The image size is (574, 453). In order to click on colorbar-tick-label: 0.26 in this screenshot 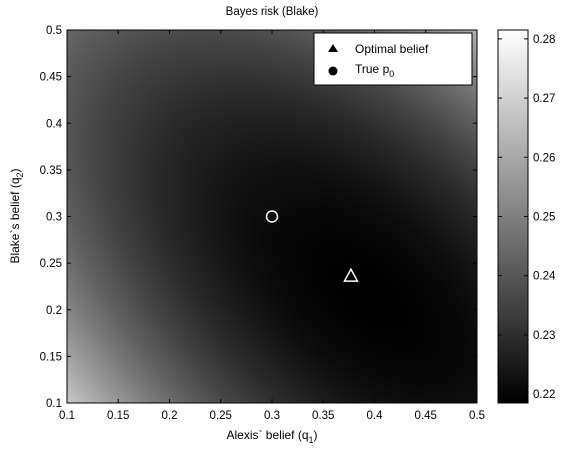, I will do `click(544, 158)`.